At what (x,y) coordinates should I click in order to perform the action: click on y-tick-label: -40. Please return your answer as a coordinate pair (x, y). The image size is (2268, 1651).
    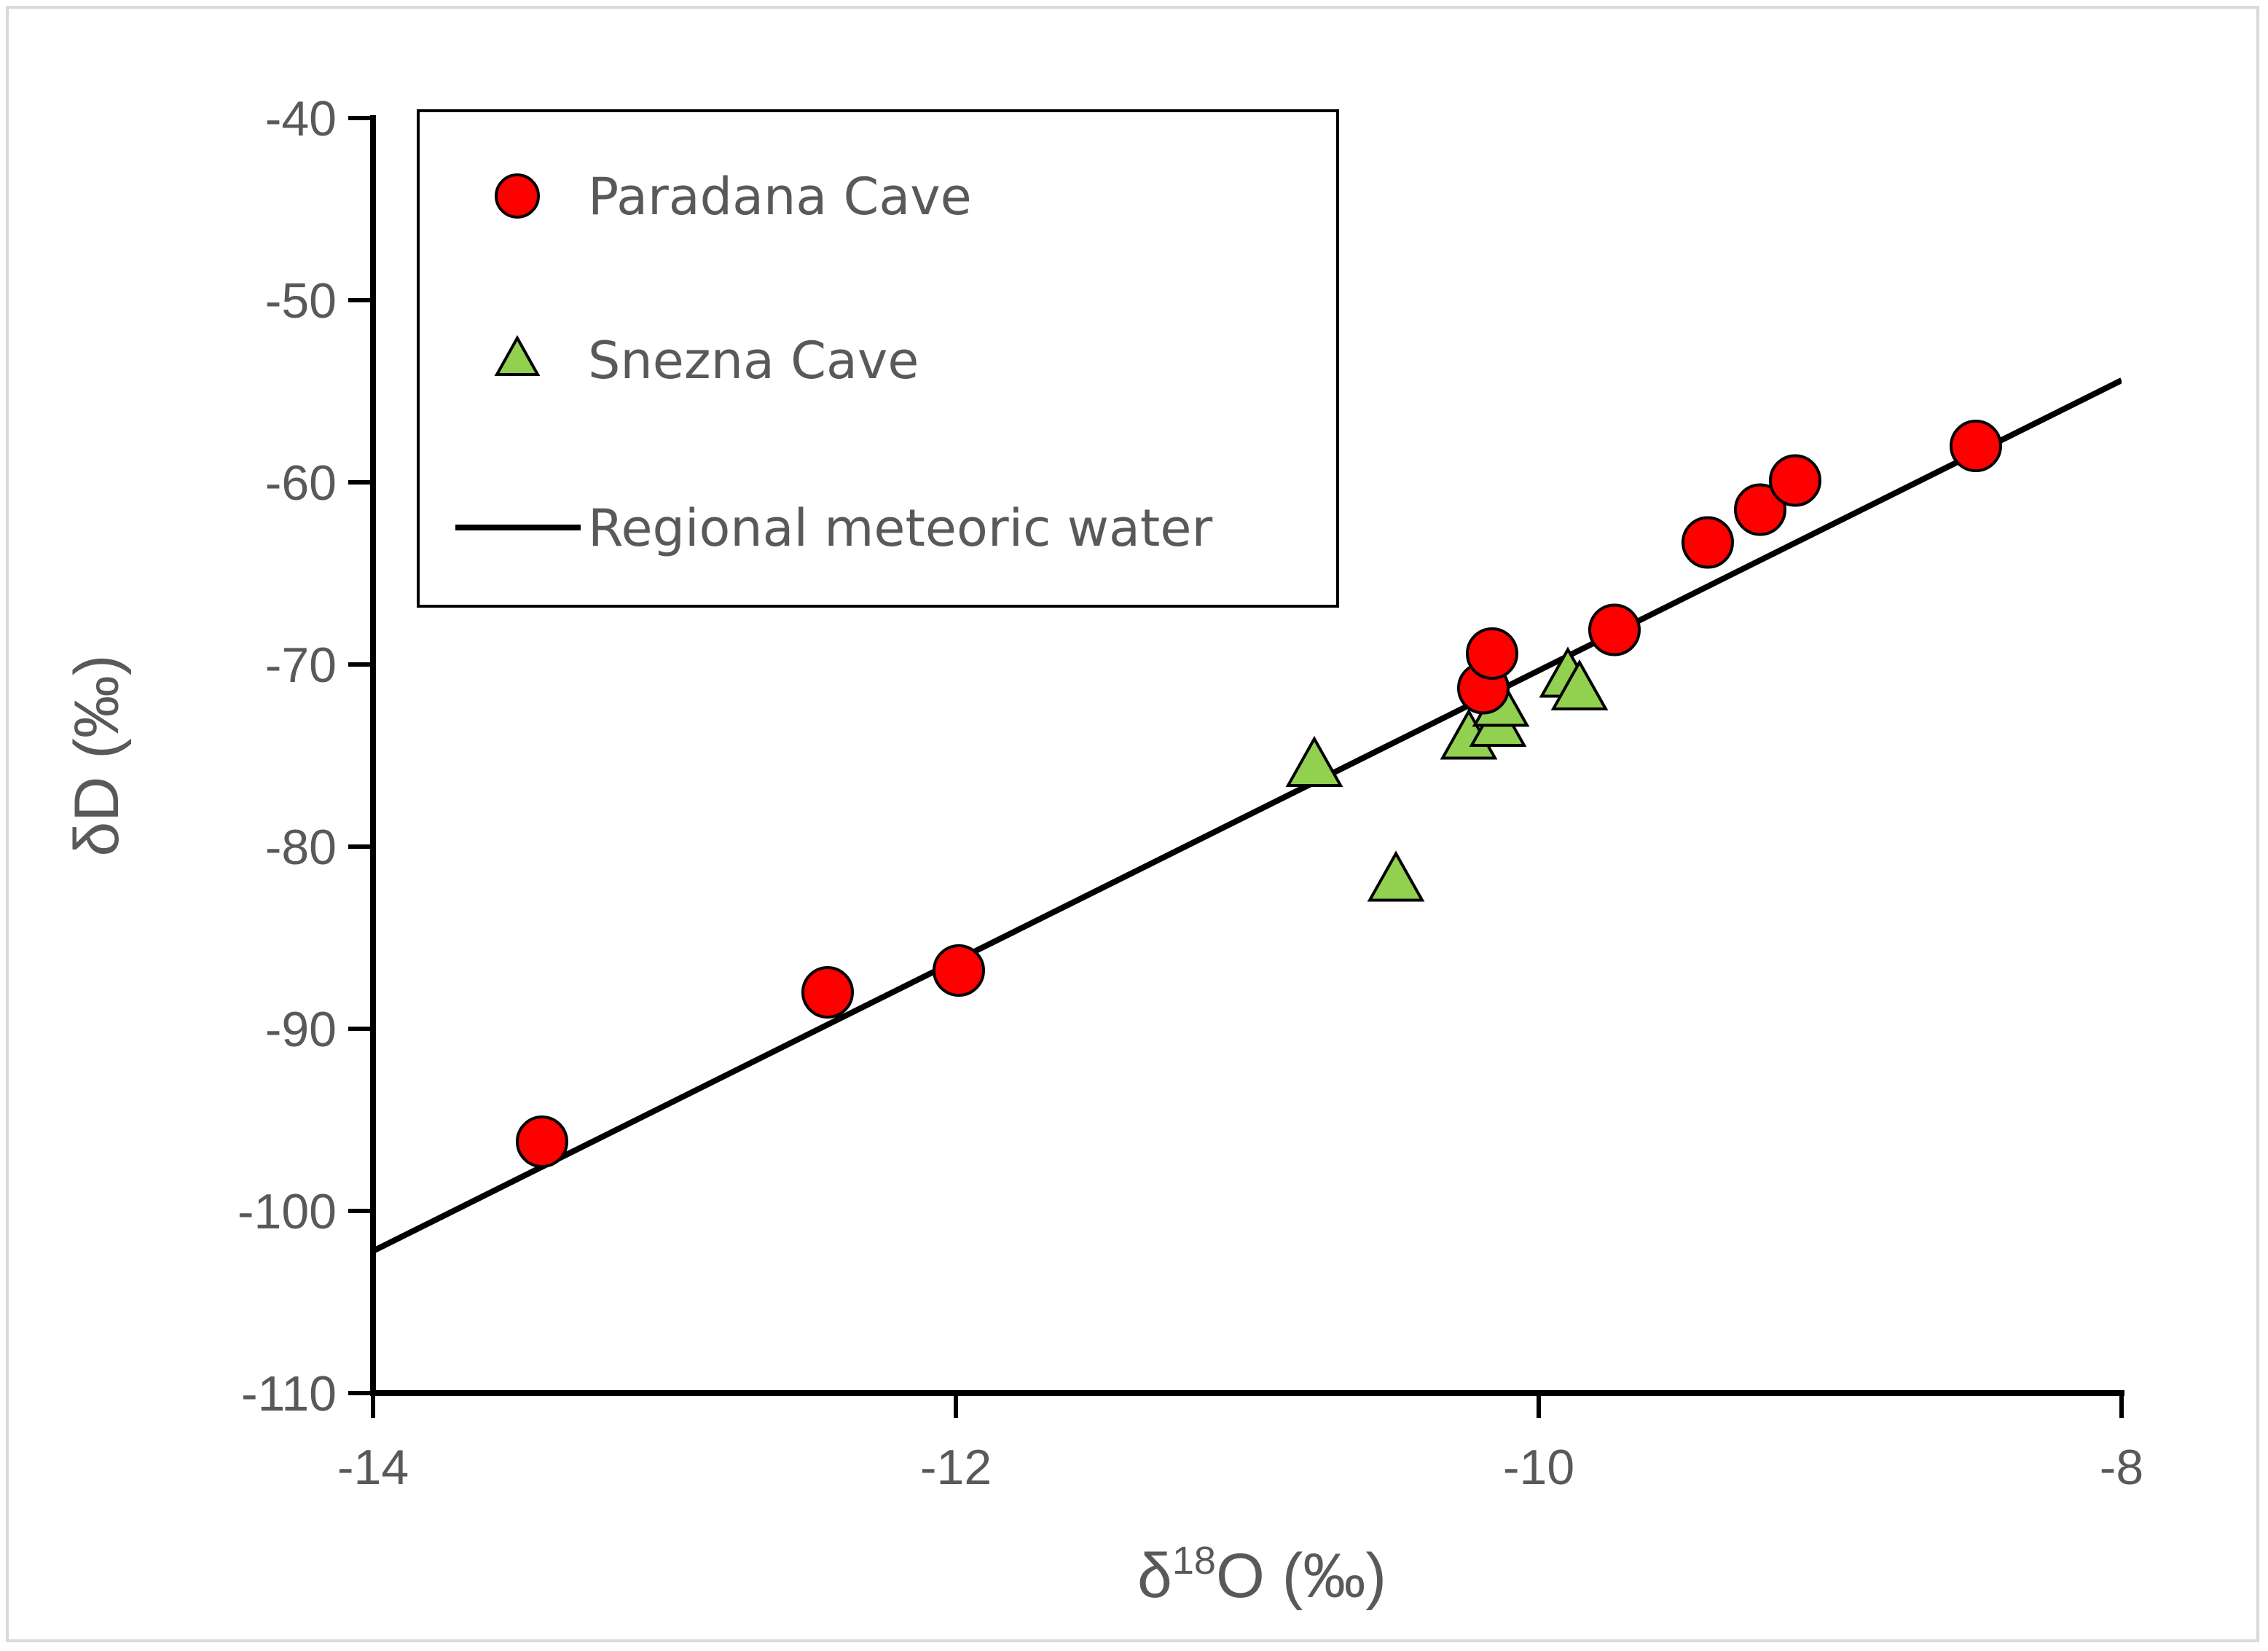
    Looking at the image, I should click on (301, 118).